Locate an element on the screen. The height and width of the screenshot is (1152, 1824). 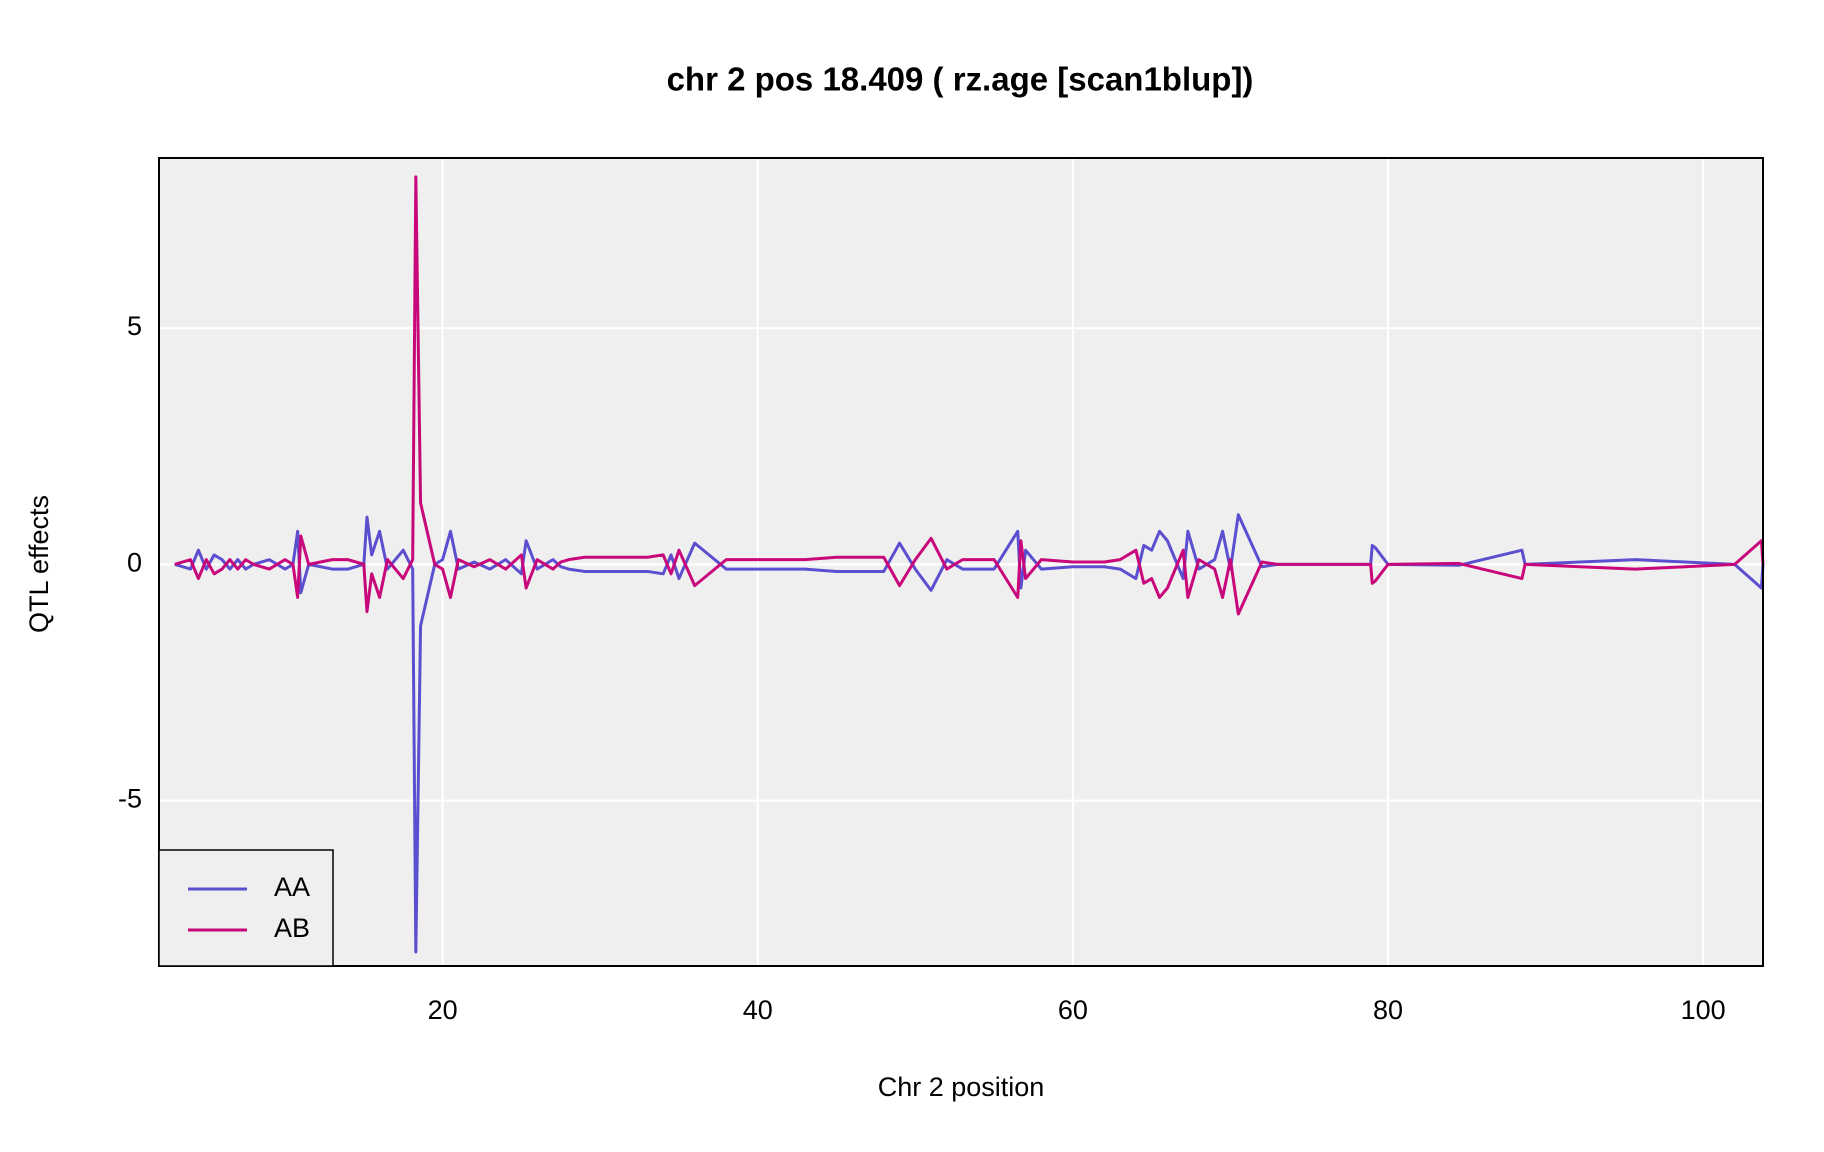
legend-label: AA is located at coordinates (292, 887).